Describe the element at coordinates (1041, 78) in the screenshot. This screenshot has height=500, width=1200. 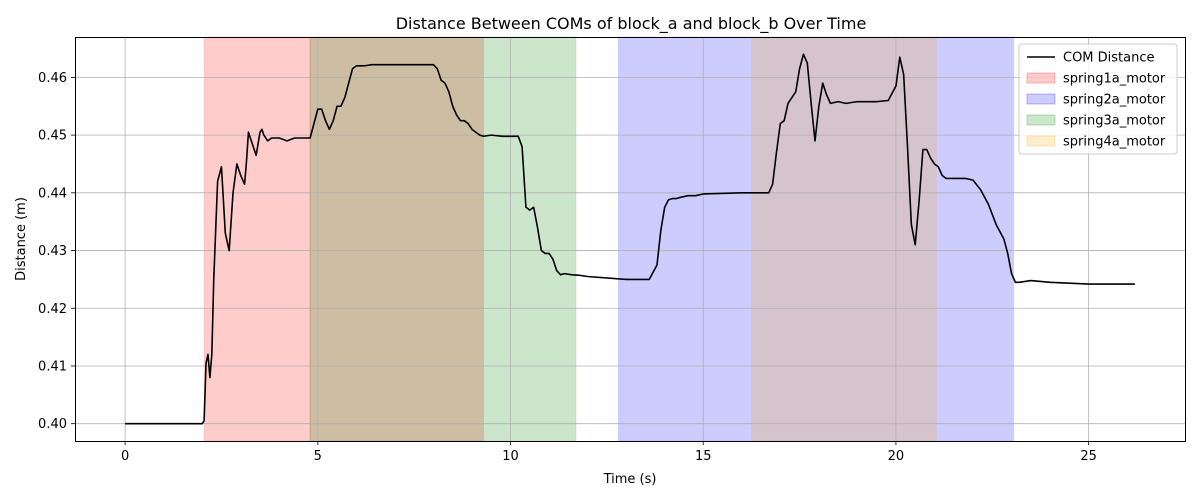
I see `legend-swatch-spring1a_motor` at that location.